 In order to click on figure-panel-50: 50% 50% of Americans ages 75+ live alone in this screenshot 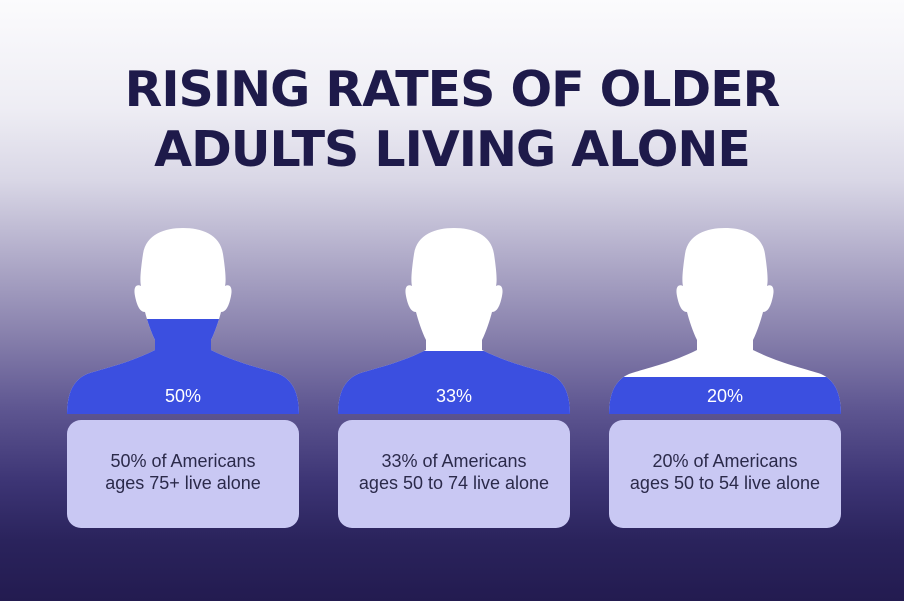, I will do `click(183, 376)`.